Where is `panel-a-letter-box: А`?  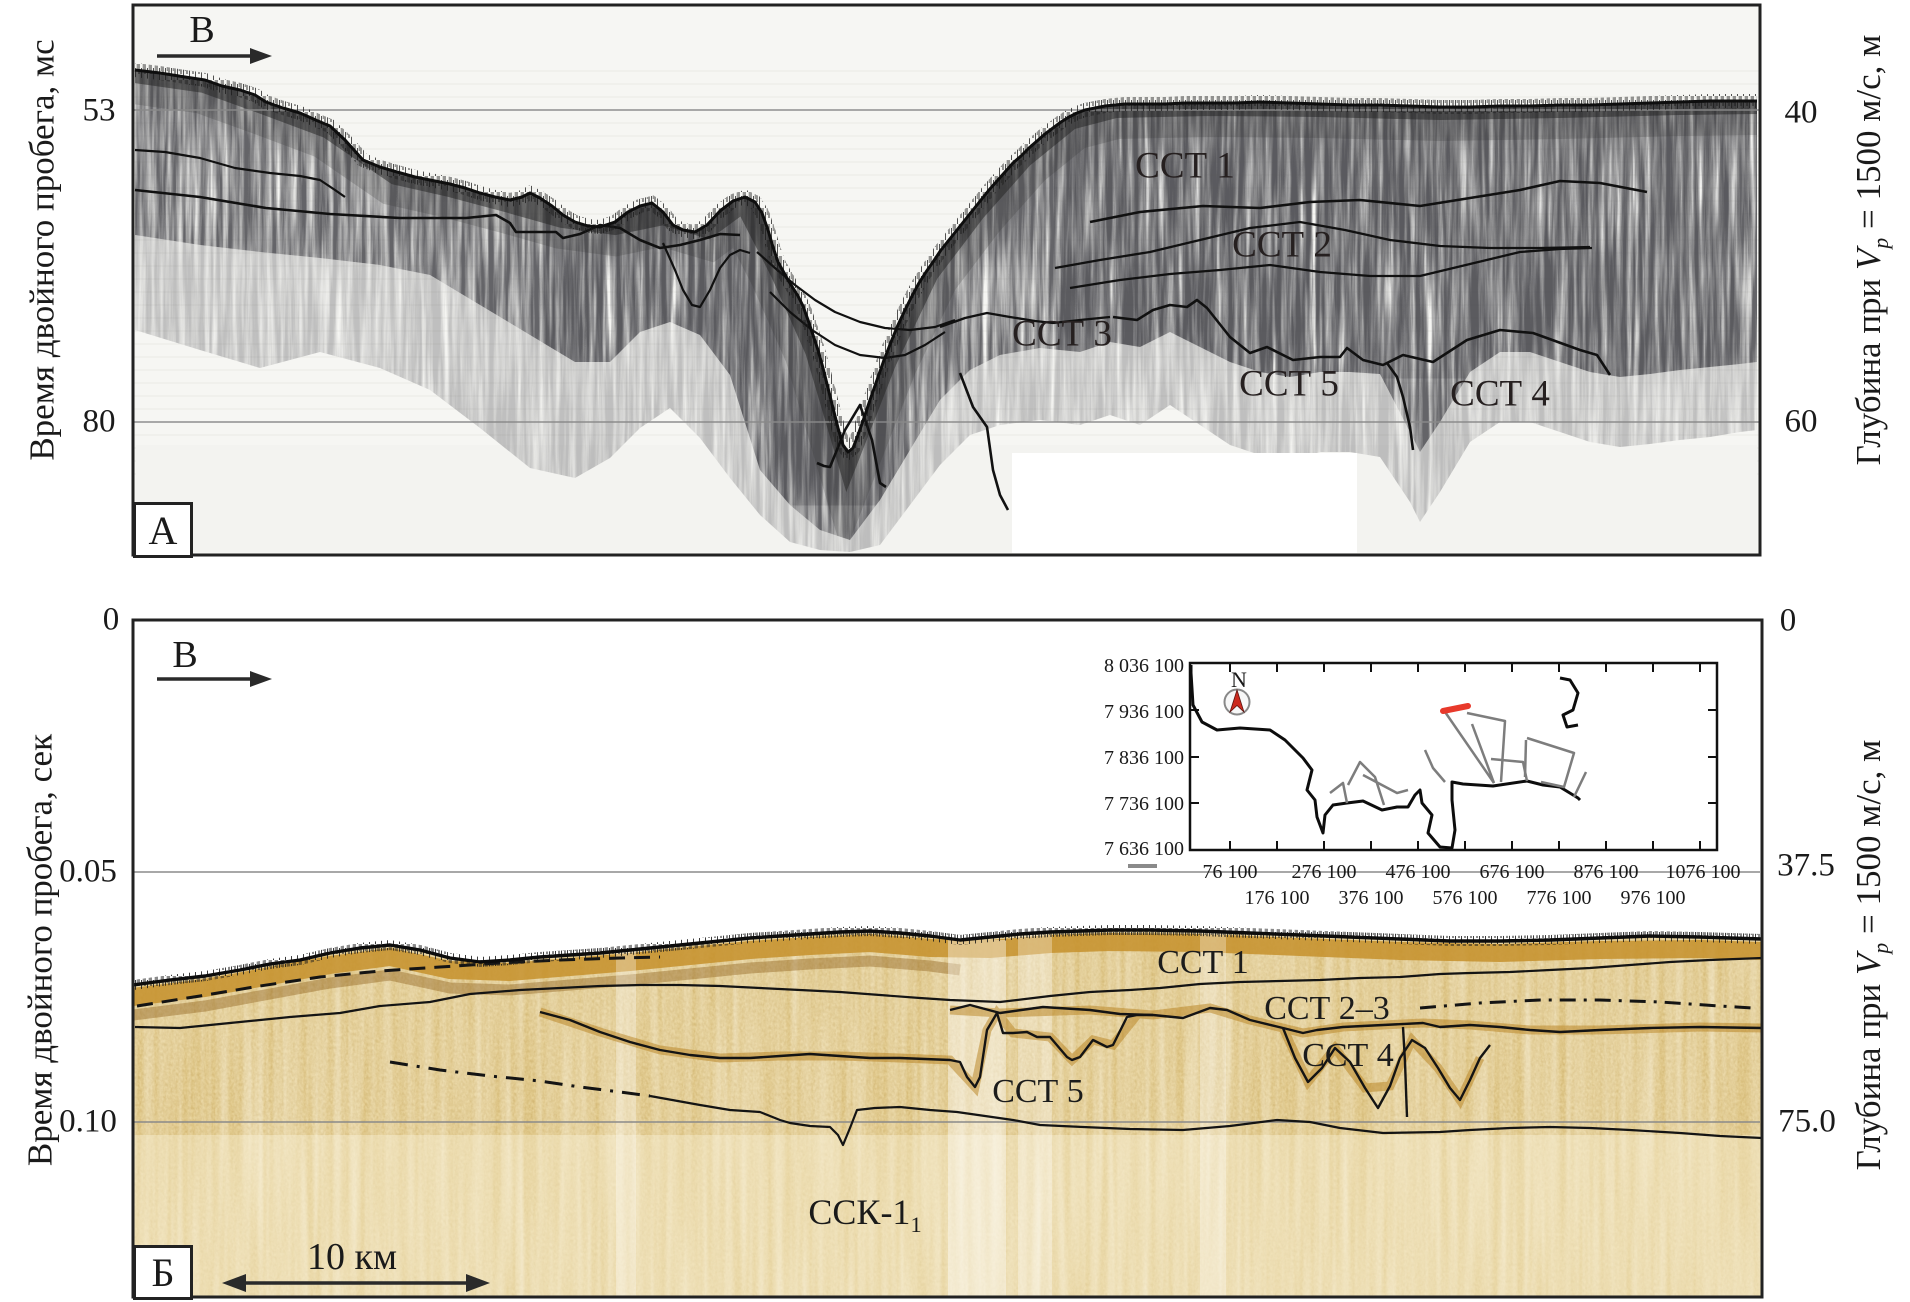 panel-a-letter-box: А is located at coordinates (163, 530).